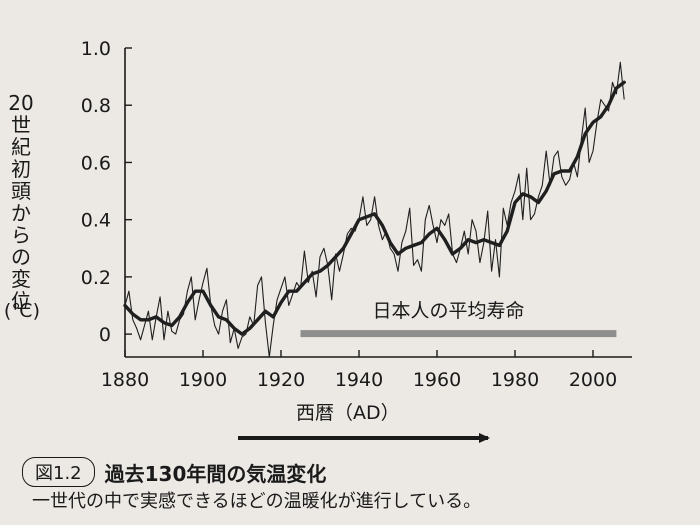  I want to click on figure-subtitle: 一世代の中で実感できるほどの温暖化が進行している。, so click(257, 501).